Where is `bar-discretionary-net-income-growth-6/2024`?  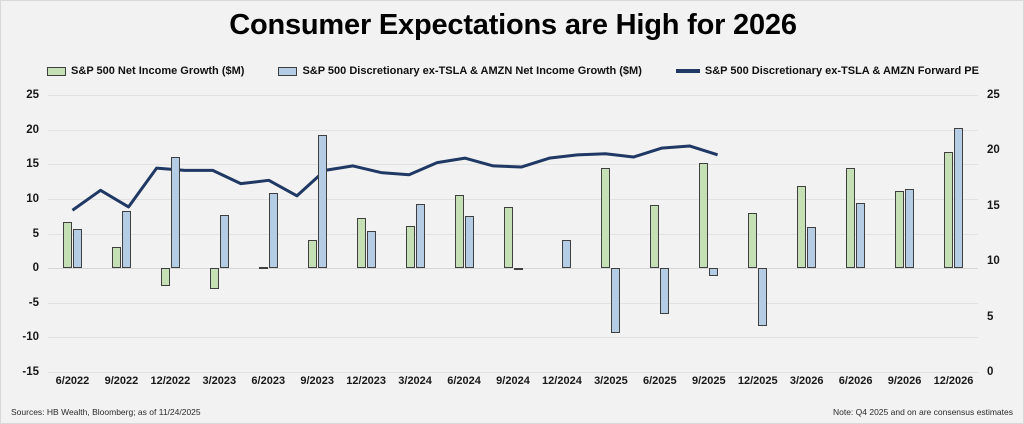
bar-discretionary-net-income-growth-6/2024 is located at coordinates (469, 242).